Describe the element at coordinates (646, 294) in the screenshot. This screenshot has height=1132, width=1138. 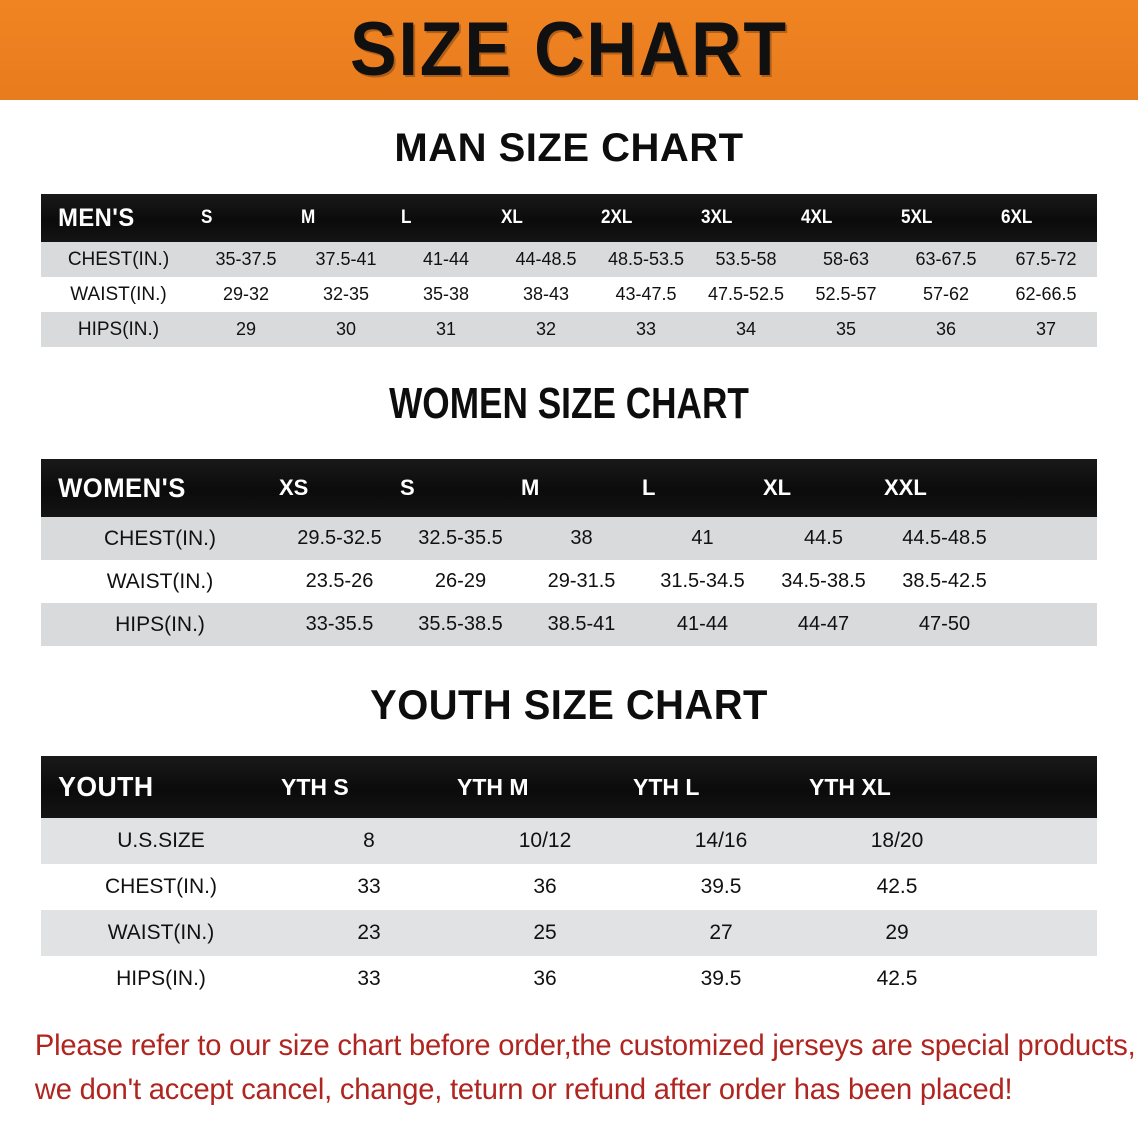
I see `table-cell: 43-47.5` at that location.